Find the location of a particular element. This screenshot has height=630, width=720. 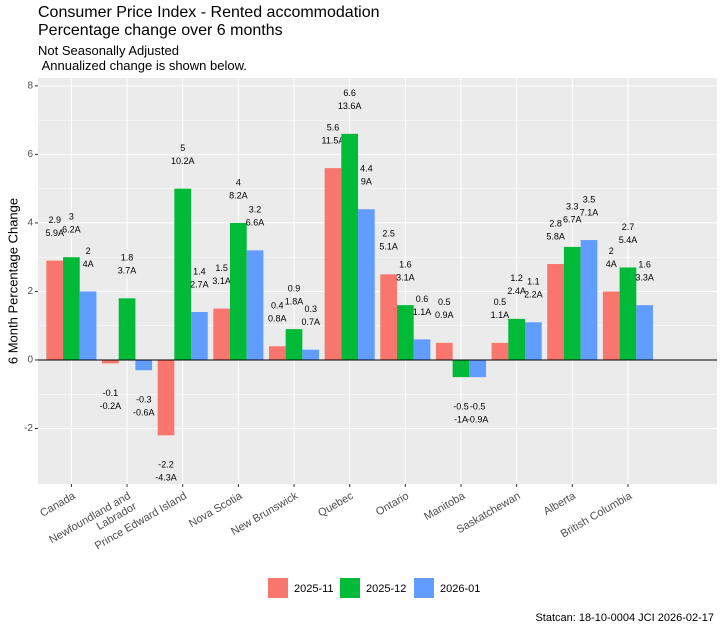

value-label: 6.6 is located at coordinates (349, 93).